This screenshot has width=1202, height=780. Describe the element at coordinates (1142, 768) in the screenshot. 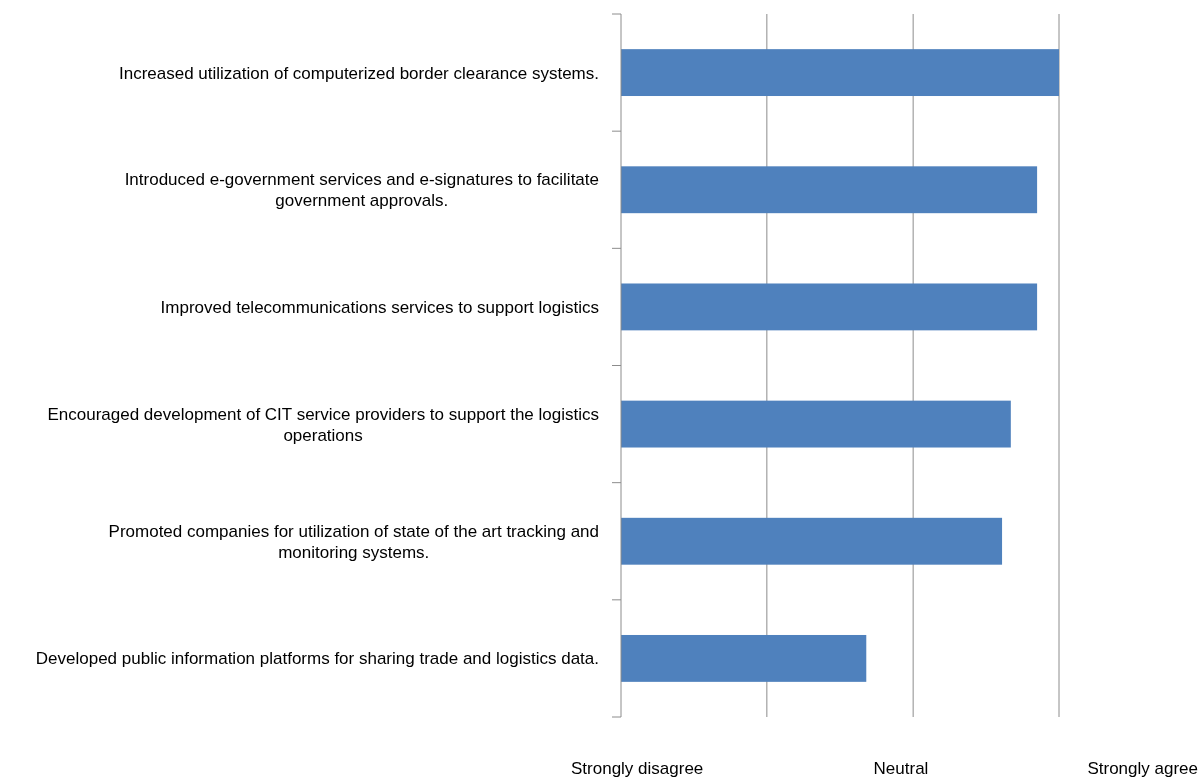

I see `text: Strongly agree` at that location.